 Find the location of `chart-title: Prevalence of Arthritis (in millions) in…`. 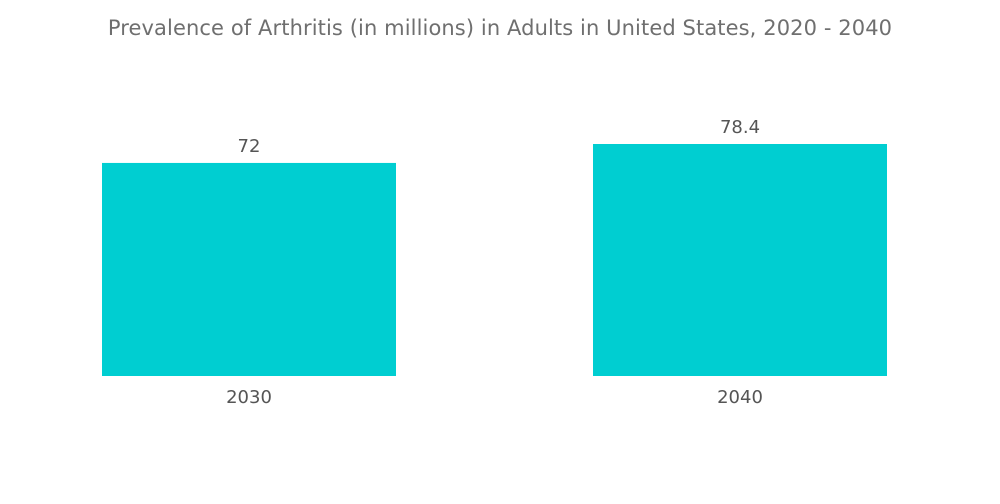

chart-title: Prevalence of Arthritis (in millions) in… is located at coordinates (500, 28).